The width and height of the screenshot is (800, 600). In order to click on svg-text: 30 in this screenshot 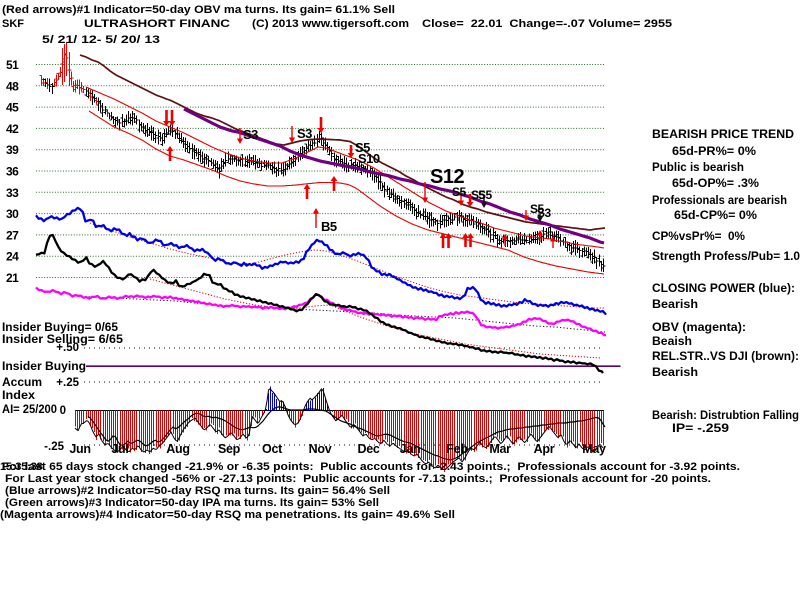, I will do `click(12, 214)`.